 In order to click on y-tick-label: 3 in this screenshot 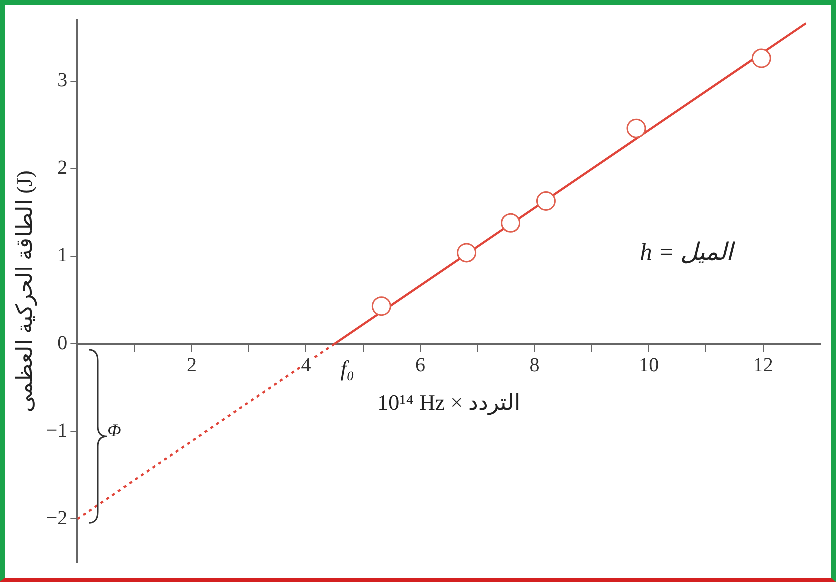, I will do `click(63, 81)`.